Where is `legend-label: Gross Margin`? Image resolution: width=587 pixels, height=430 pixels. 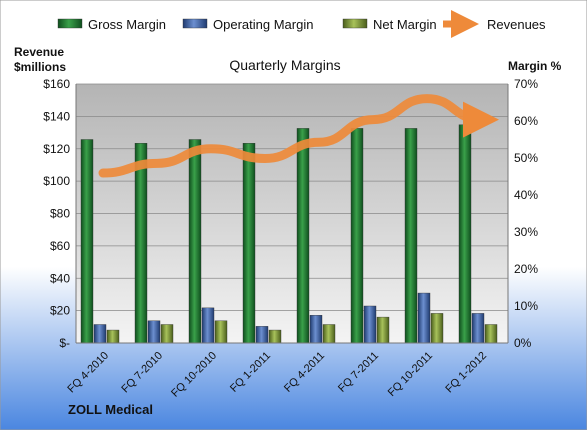 legend-label: Gross Margin is located at coordinates (127, 24).